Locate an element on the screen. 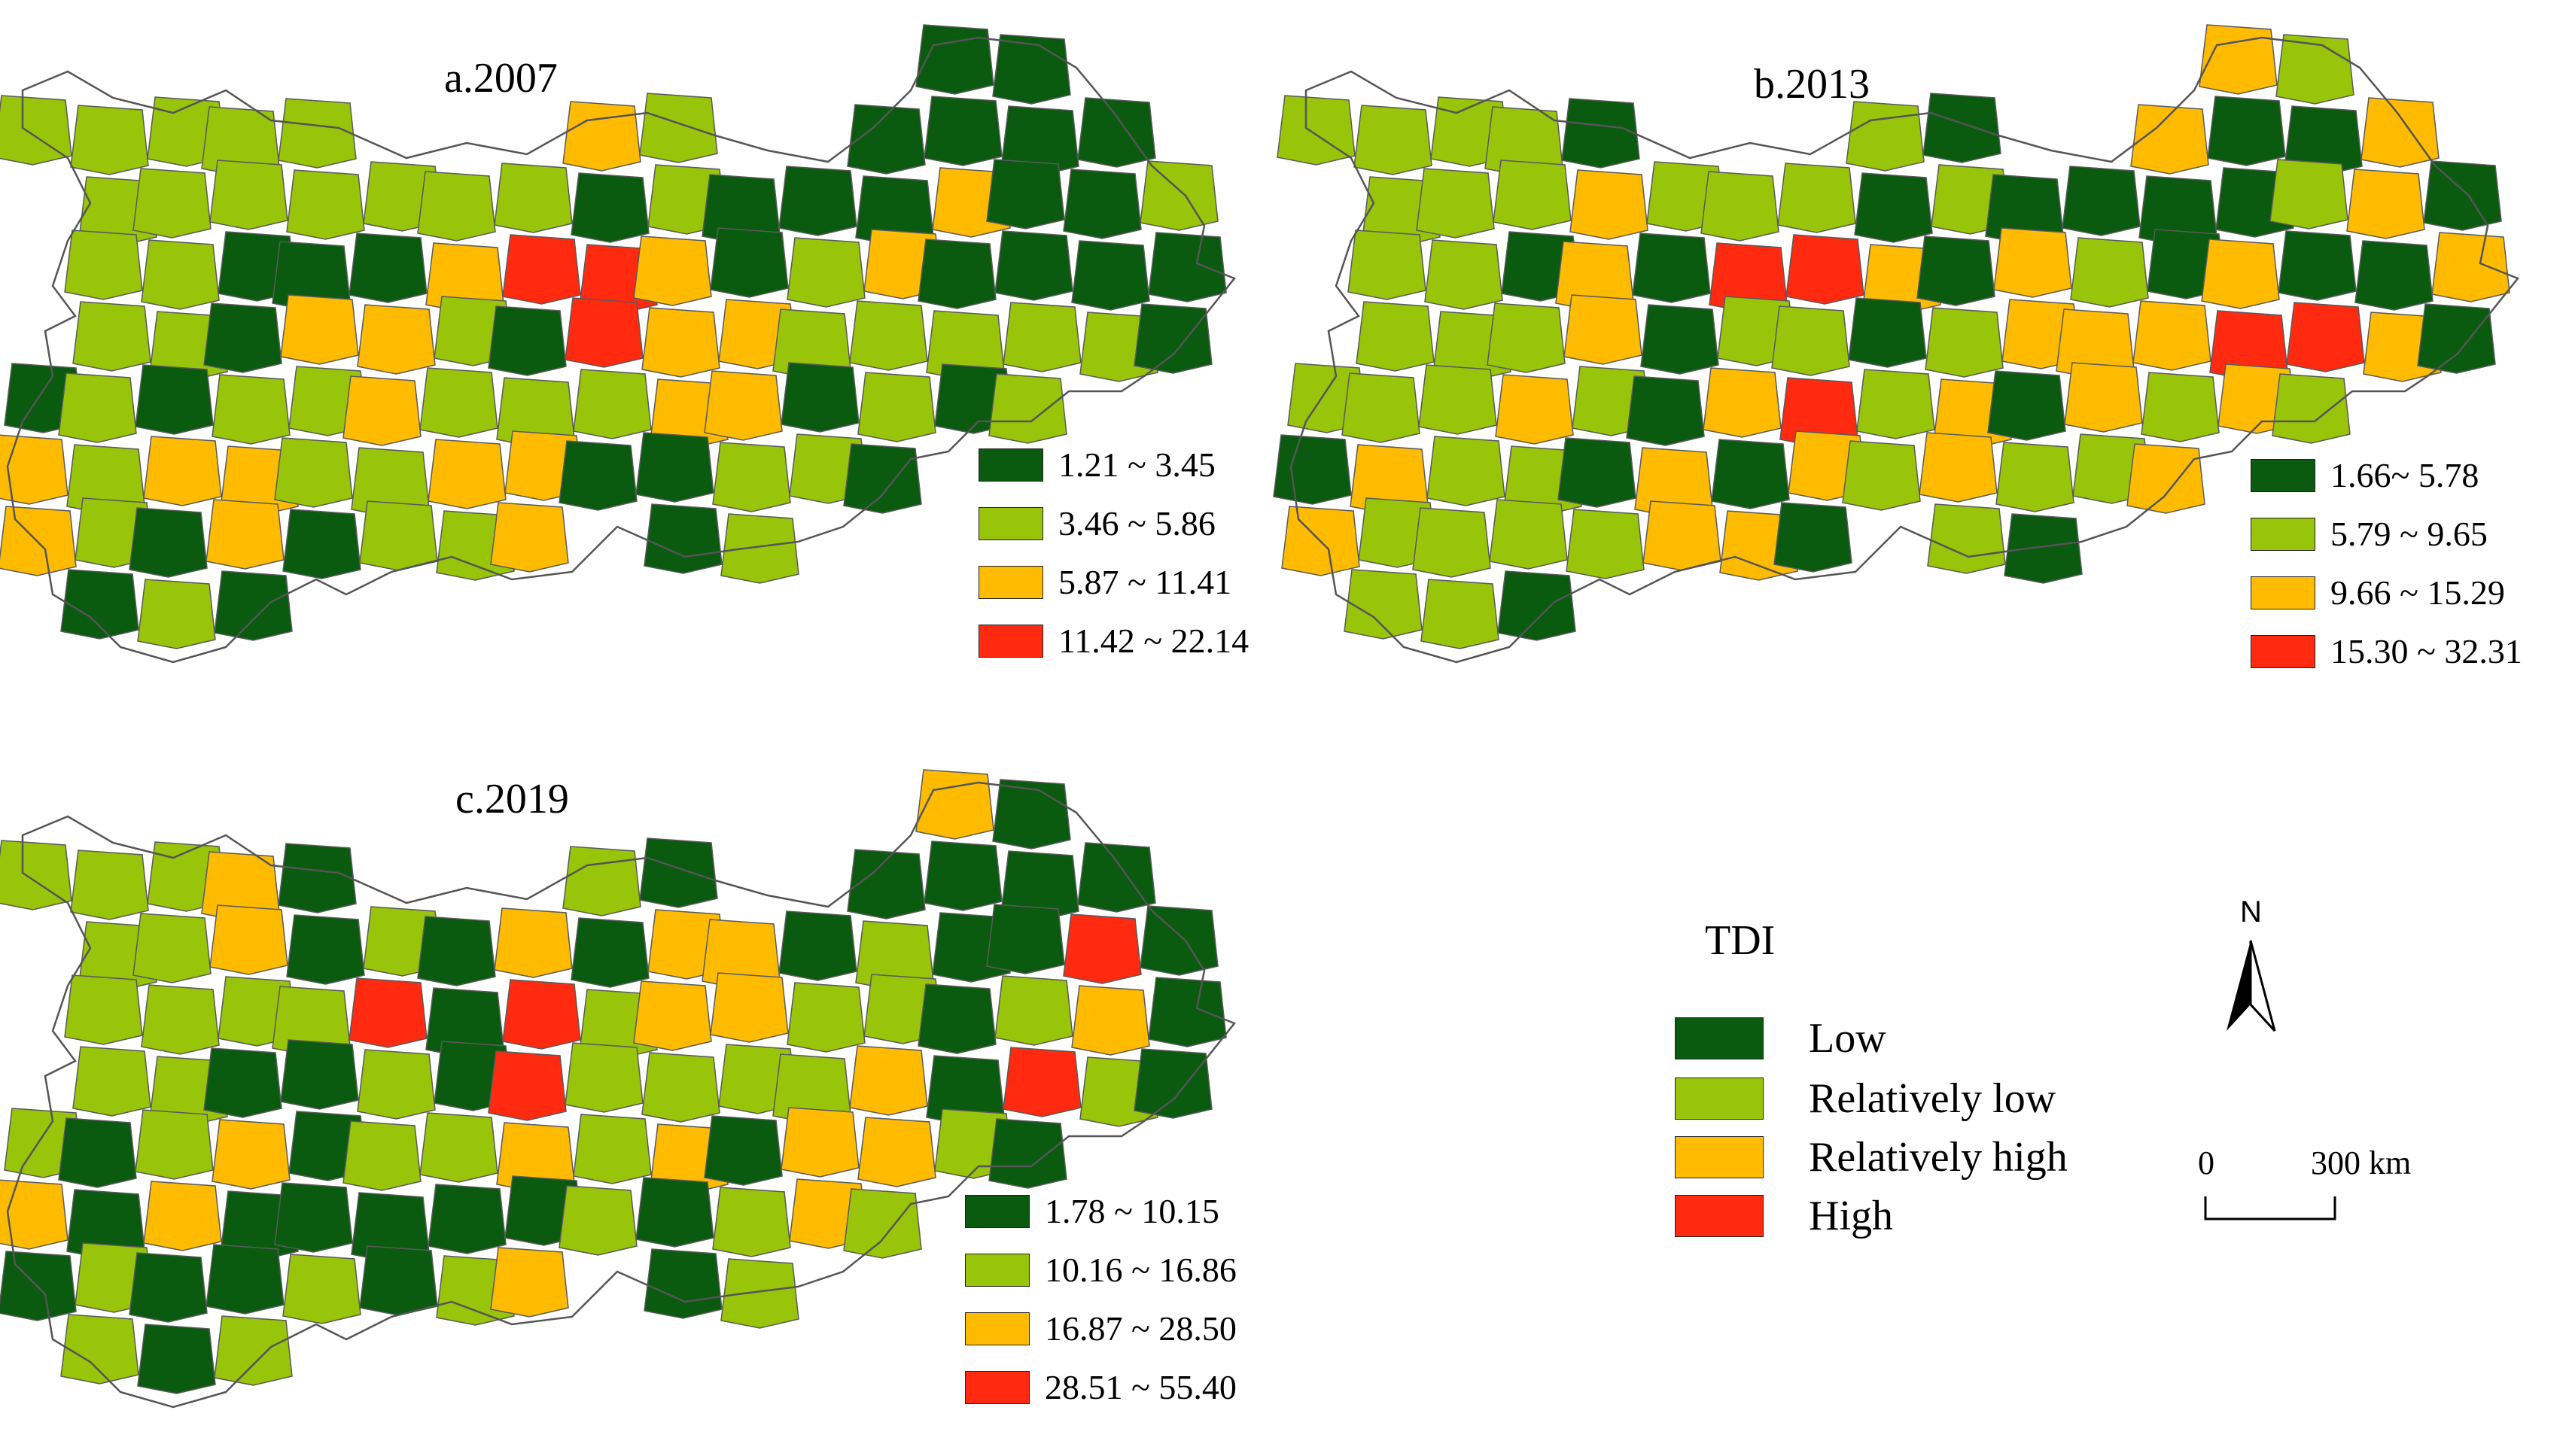  north-arrow-icon is located at coordinates (2251, 986).